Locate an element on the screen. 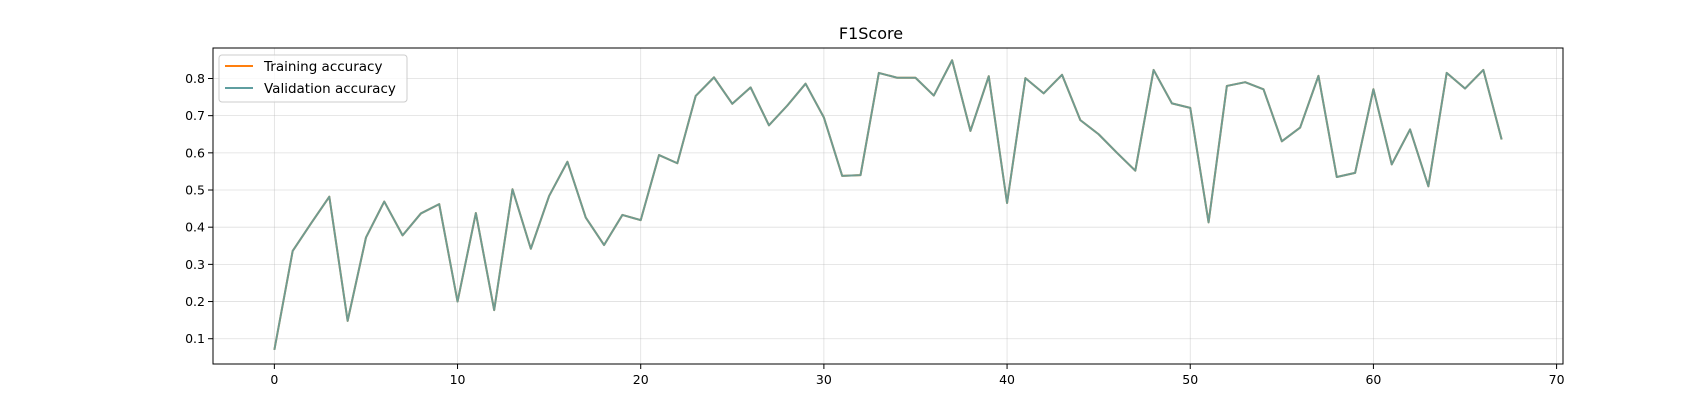 The image size is (1700, 400). x-tick-label: 70 is located at coordinates (1557, 379).